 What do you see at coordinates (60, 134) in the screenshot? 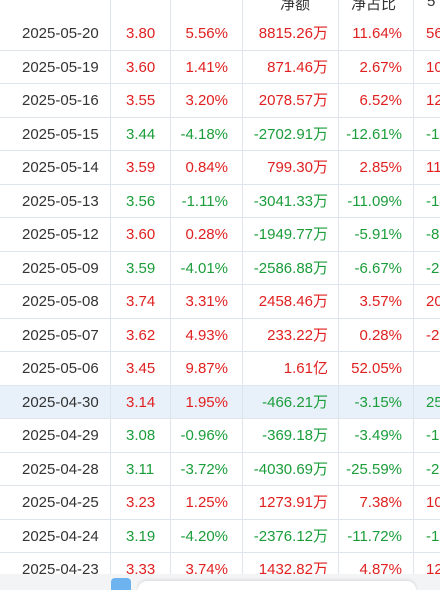
I see `row-date: 2025-05-15` at bounding box center [60, 134].